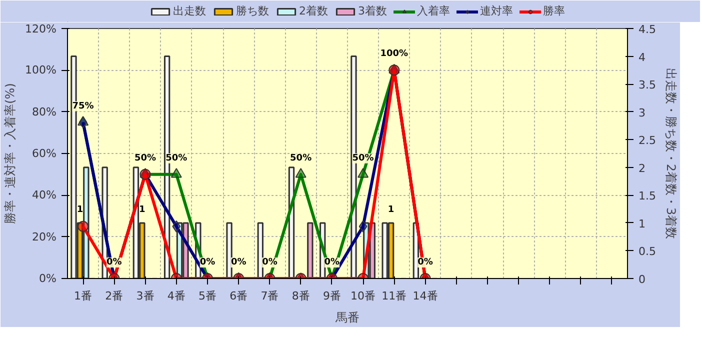 The height and width of the screenshot is (338, 702). I want to click on x-tick-label: 8番, so click(301, 296).